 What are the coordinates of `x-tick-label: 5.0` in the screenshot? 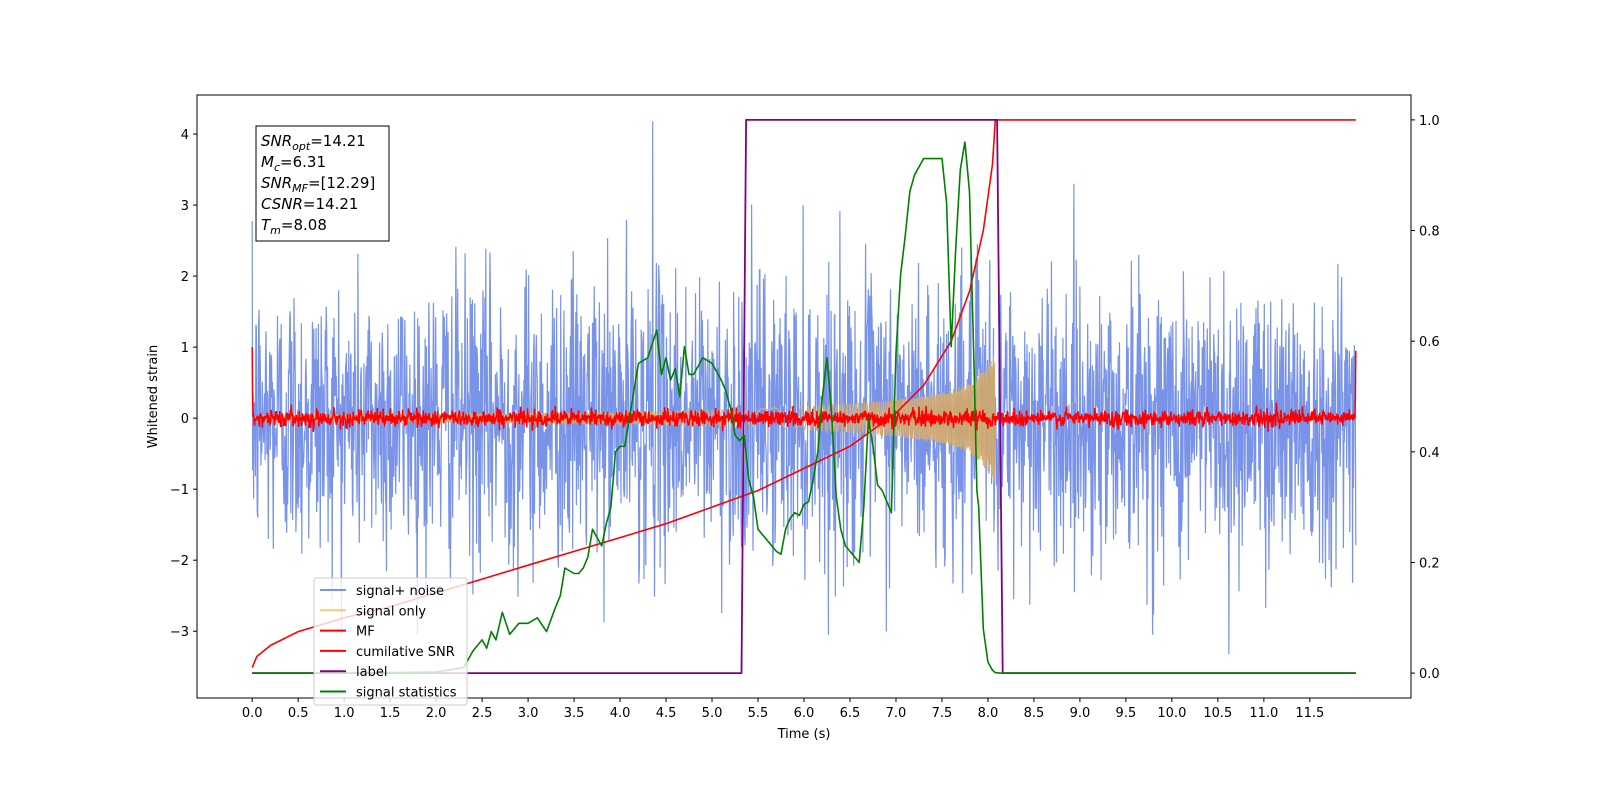 It's located at (712, 713).